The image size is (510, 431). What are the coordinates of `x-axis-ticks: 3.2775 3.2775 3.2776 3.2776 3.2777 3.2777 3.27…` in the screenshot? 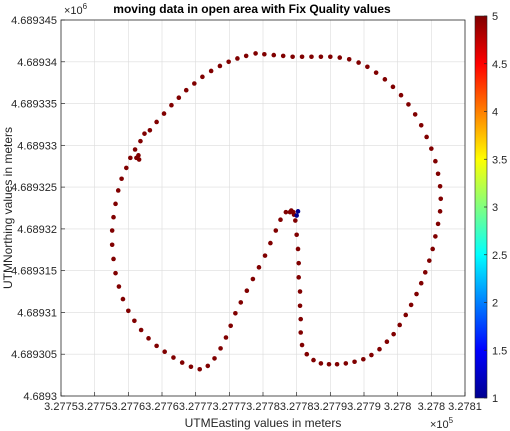 It's located at (263, 402).